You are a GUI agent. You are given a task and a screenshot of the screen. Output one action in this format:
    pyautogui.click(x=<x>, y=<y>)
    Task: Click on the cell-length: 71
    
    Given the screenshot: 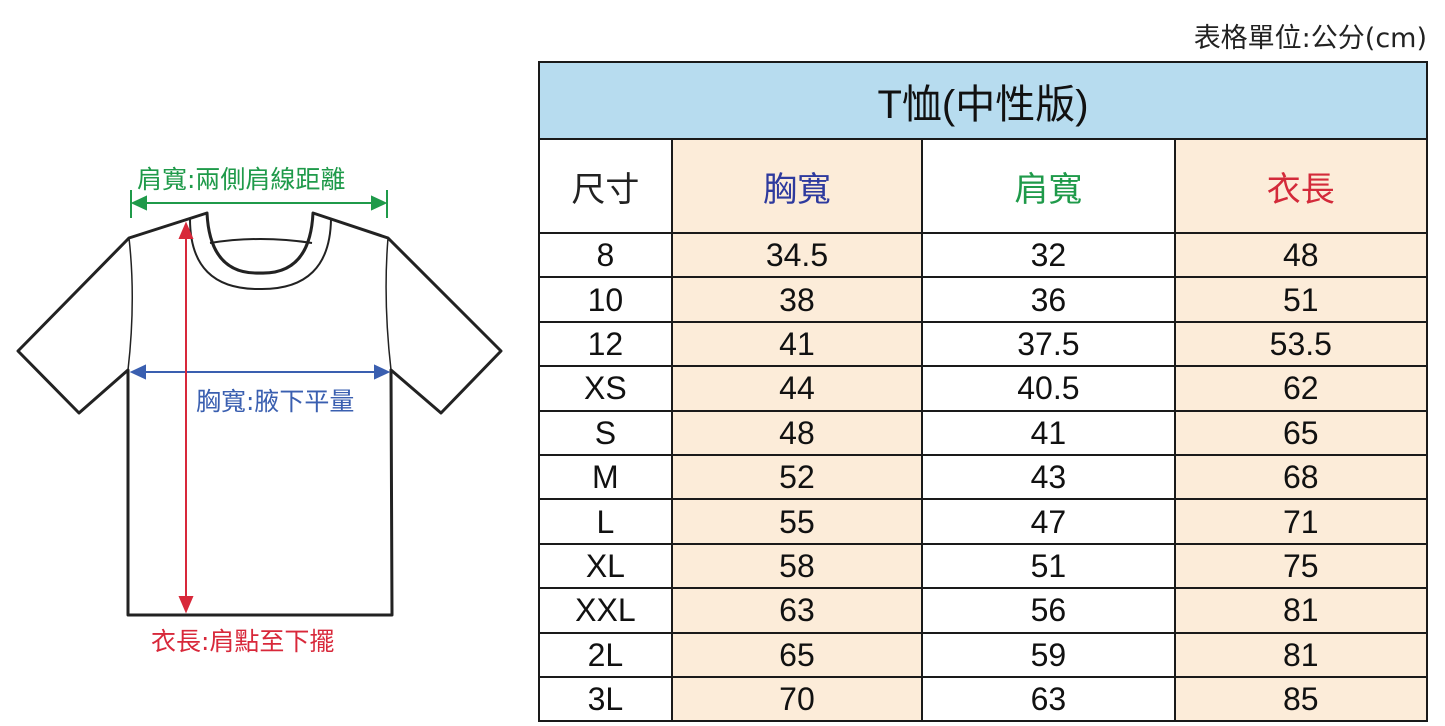 What is the action you would take?
    pyautogui.click(x=1301, y=521)
    